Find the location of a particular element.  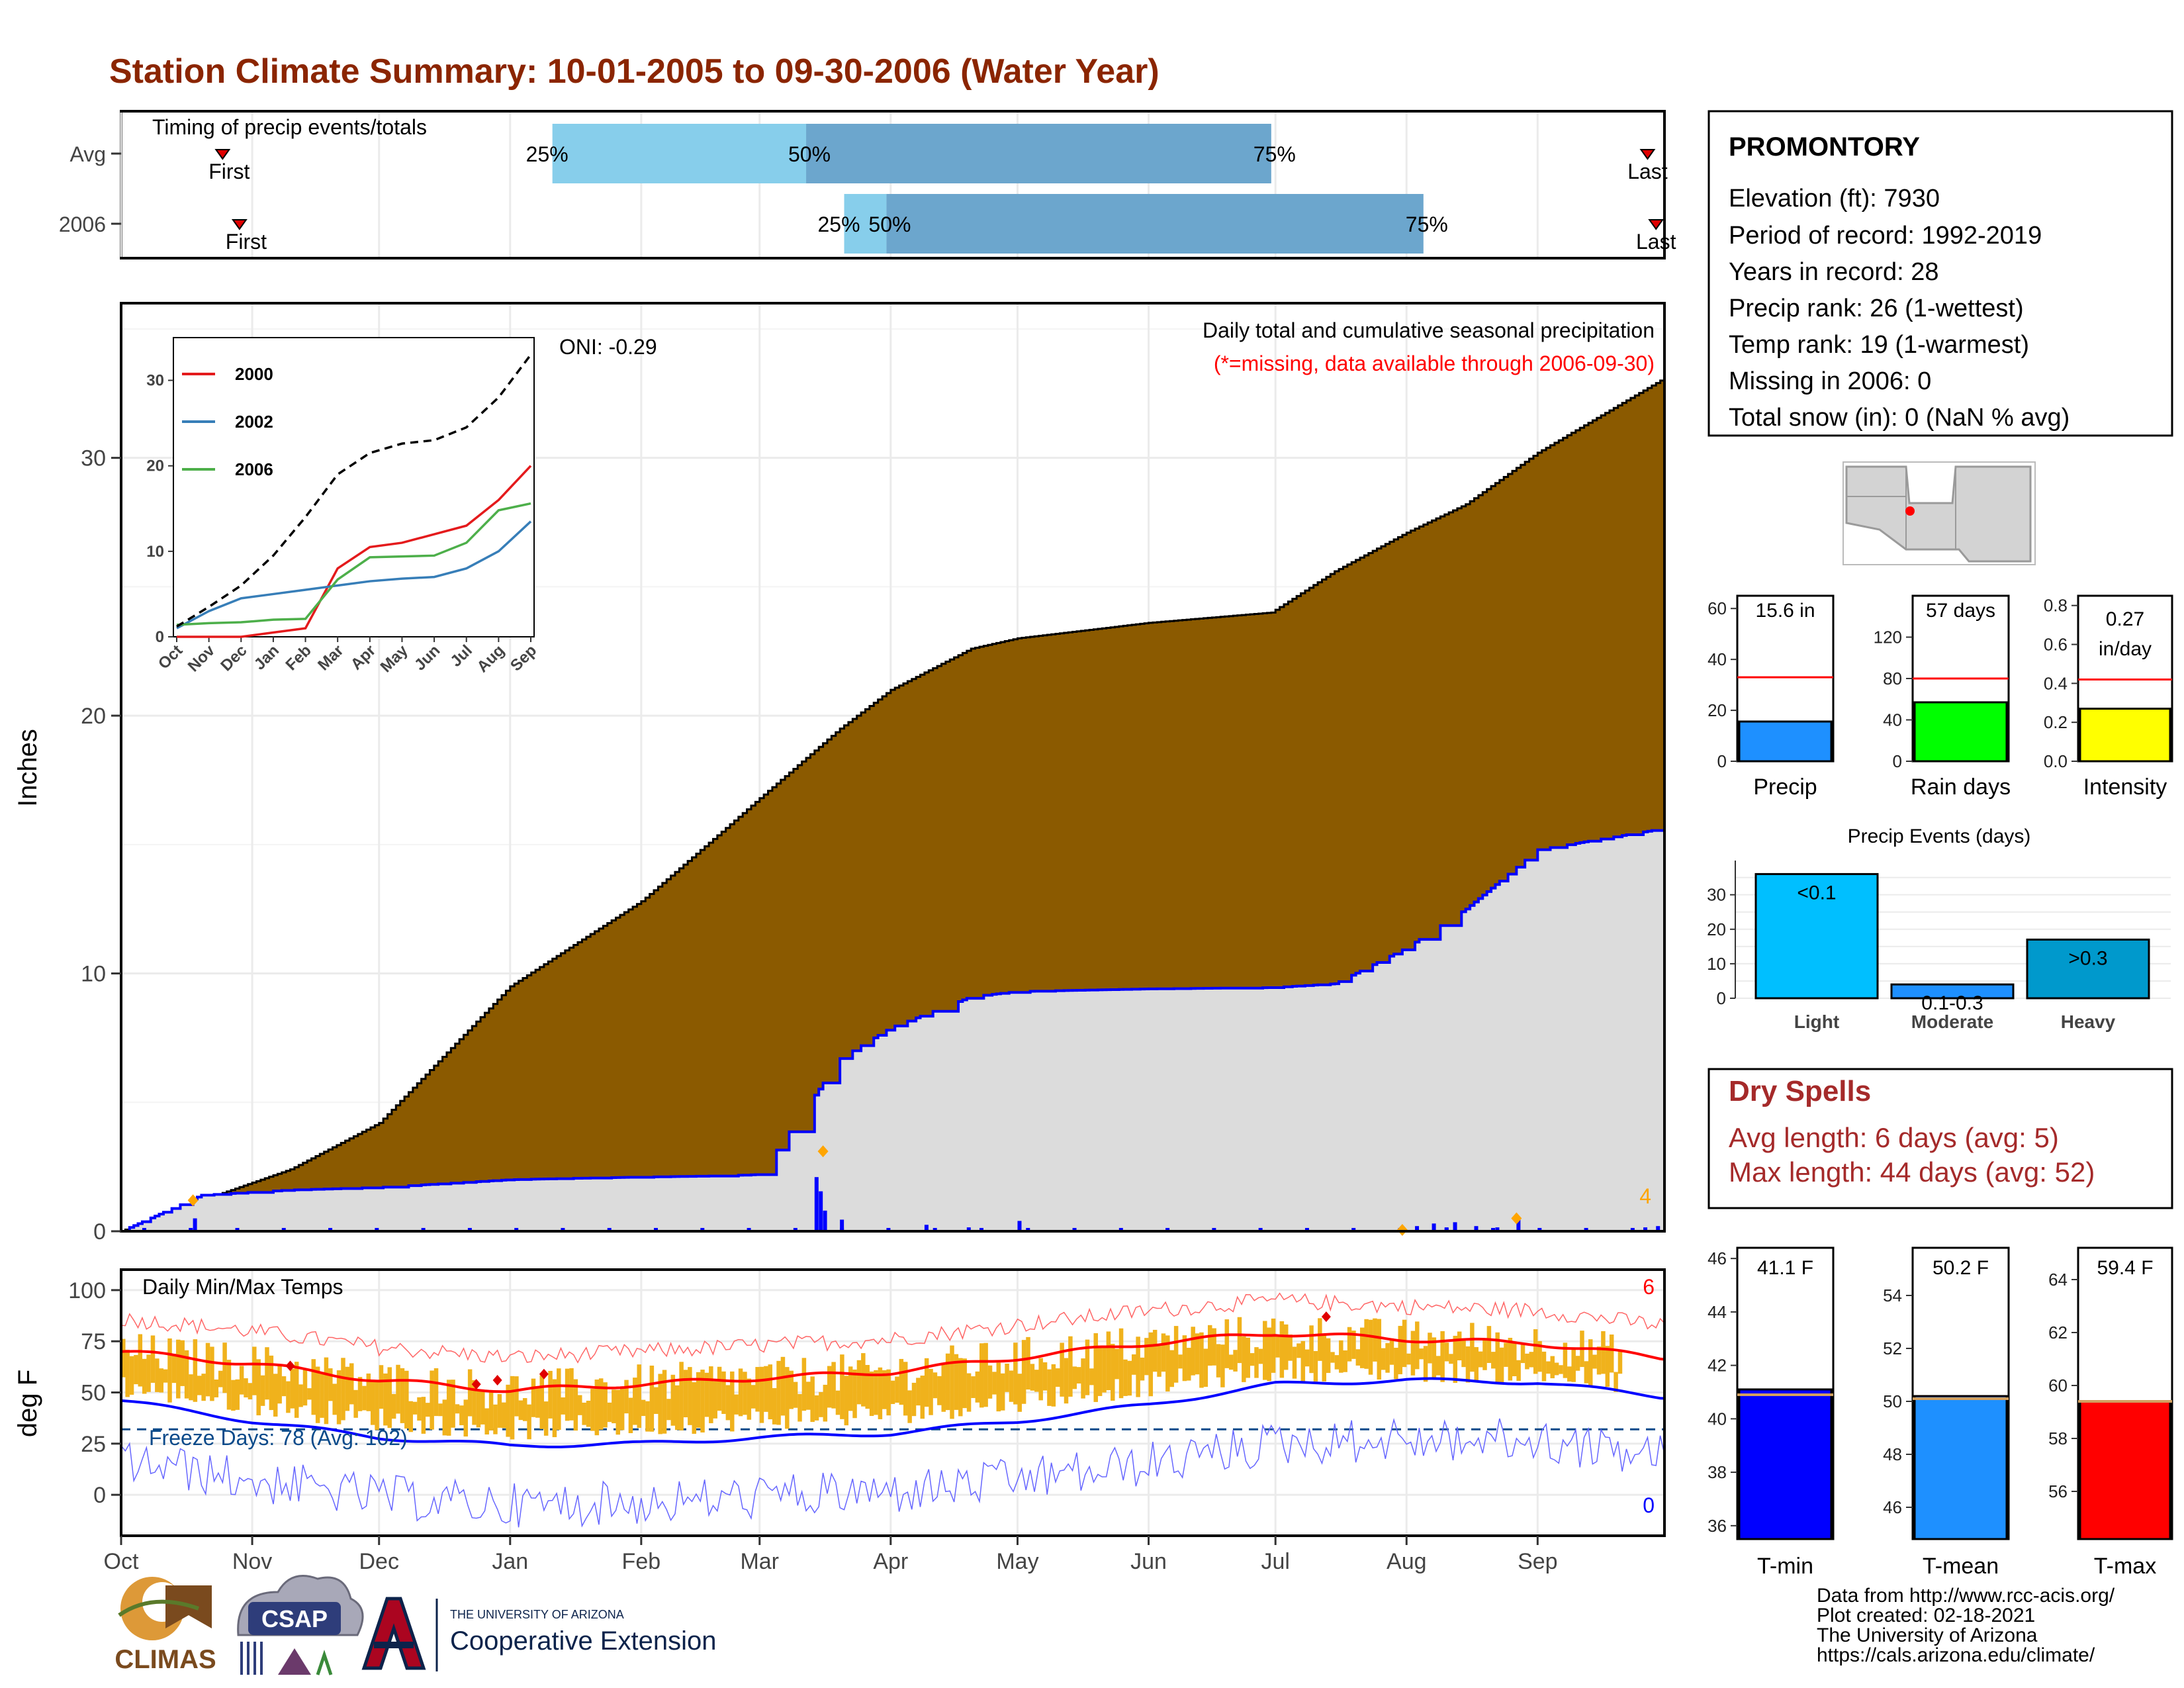

temp-summary-value-label: 59.4 F is located at coordinates (2125, 1268).